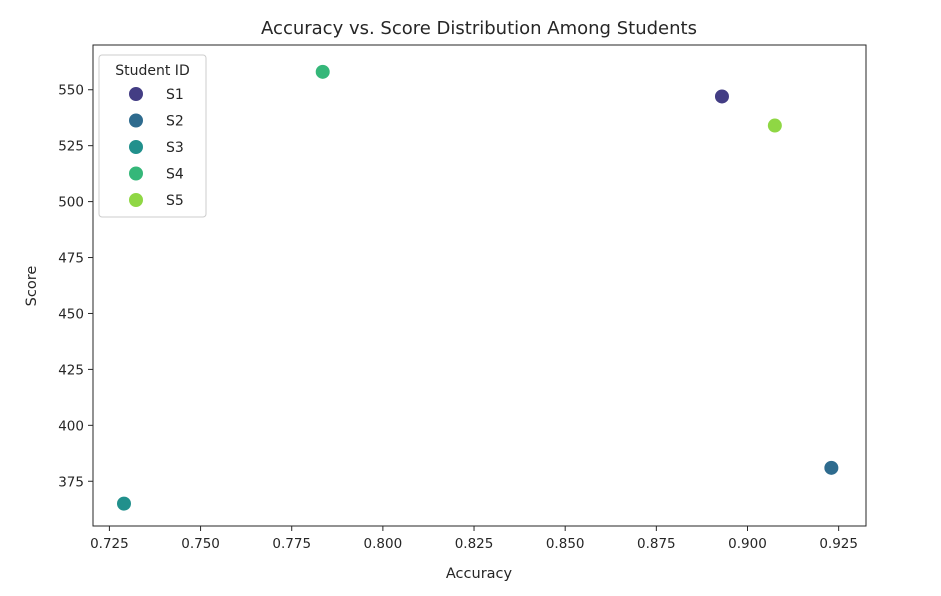  I want to click on legend-marker-s1, so click(136, 94).